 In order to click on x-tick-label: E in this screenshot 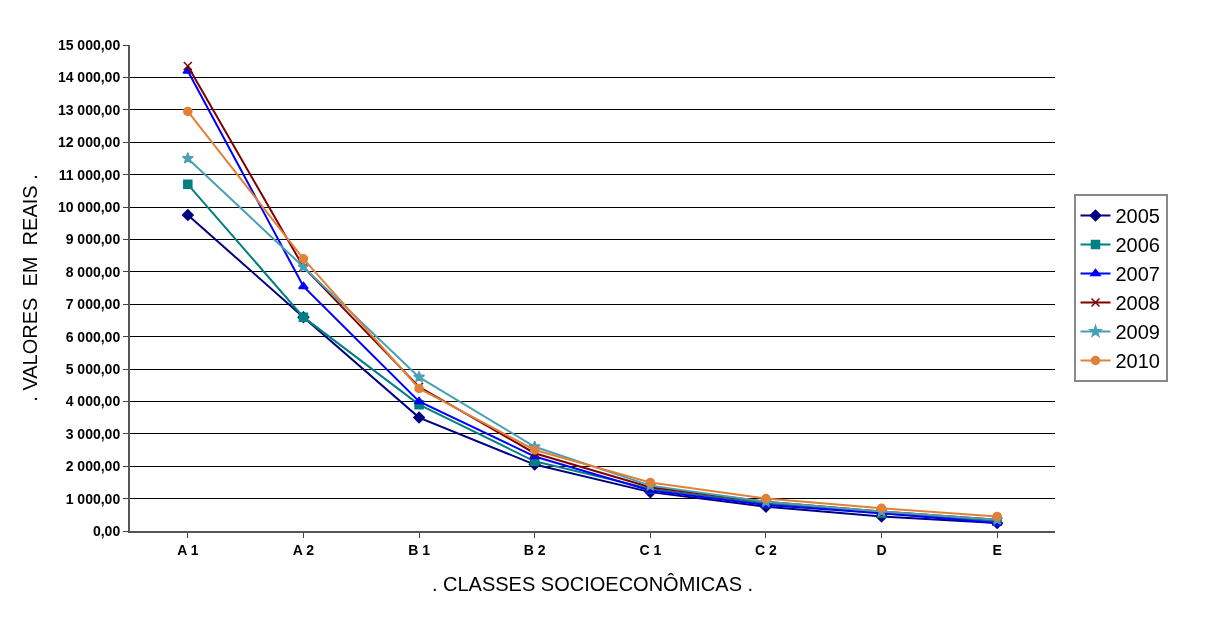, I will do `click(997, 549)`.